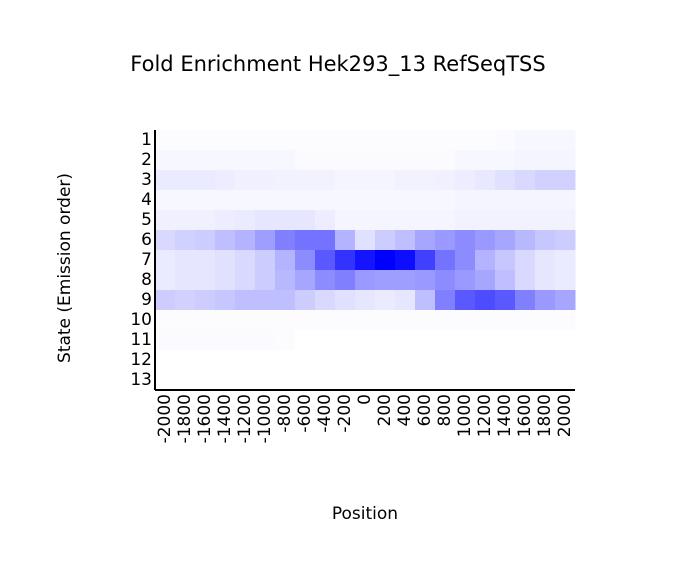 The height and width of the screenshot is (577, 675). I want to click on y-axis-label: State (Emission order), so click(65, 268).